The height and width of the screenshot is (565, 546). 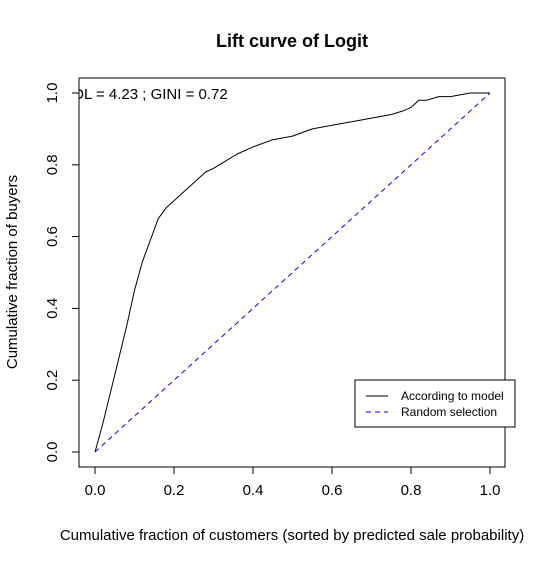 What do you see at coordinates (146, 94) in the screenshot?
I see `tdl-gini-annotation: TDL = 4.23 ; GINI = 0.72` at bounding box center [146, 94].